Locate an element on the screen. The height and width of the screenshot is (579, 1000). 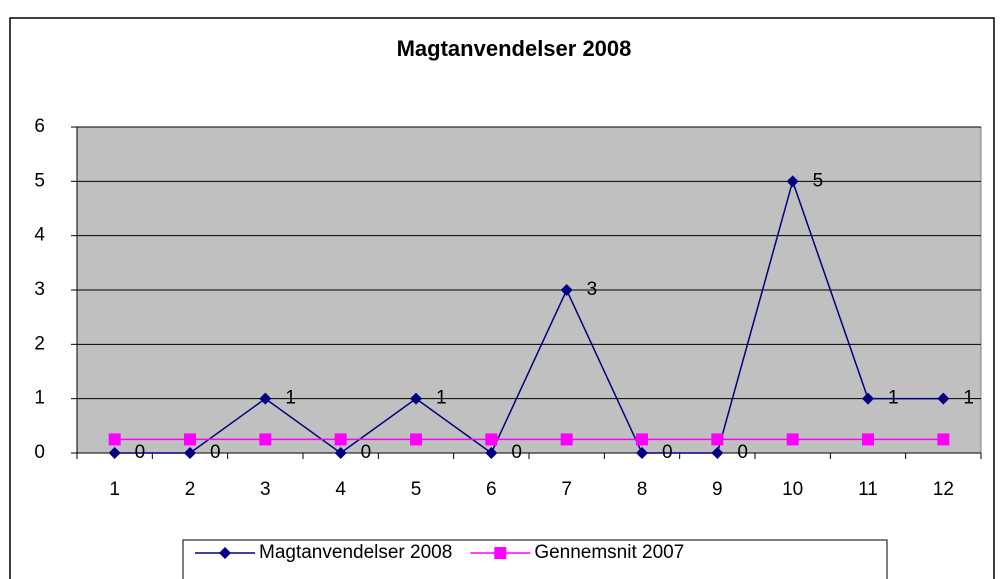
x-tick-label: 6 is located at coordinates (491, 489).